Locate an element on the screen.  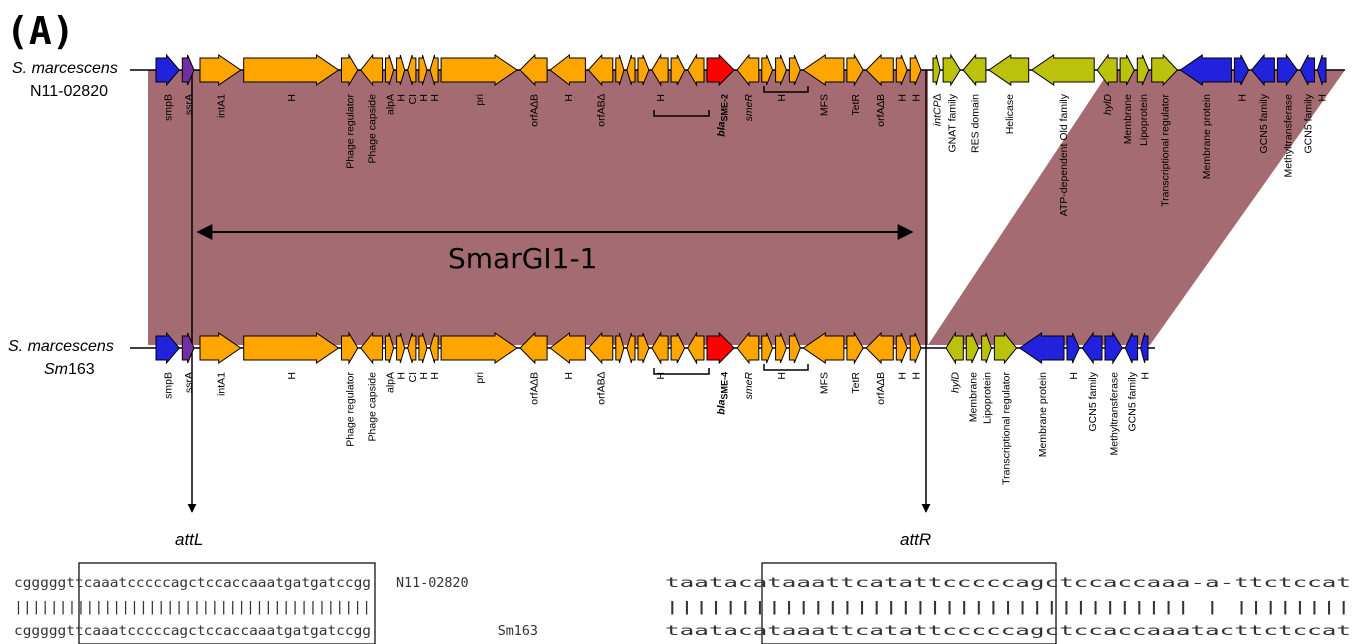
alignment-label-top: N11-02820 is located at coordinates (432, 583).